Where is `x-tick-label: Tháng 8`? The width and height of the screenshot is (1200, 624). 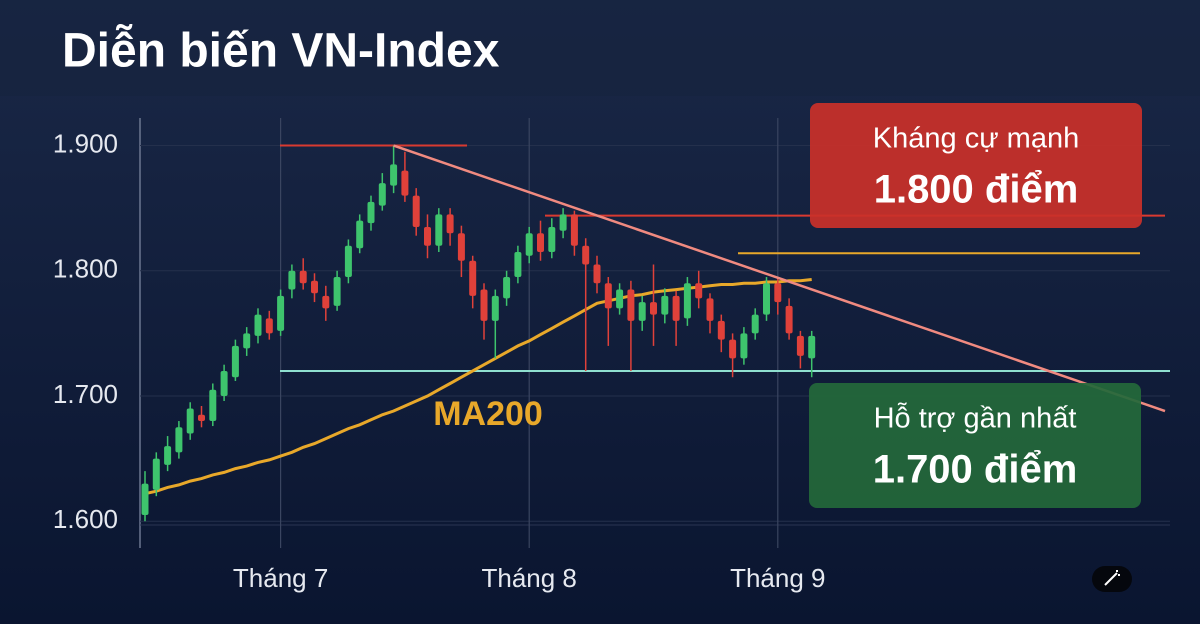 x-tick-label: Tháng 8 is located at coordinates (528, 578).